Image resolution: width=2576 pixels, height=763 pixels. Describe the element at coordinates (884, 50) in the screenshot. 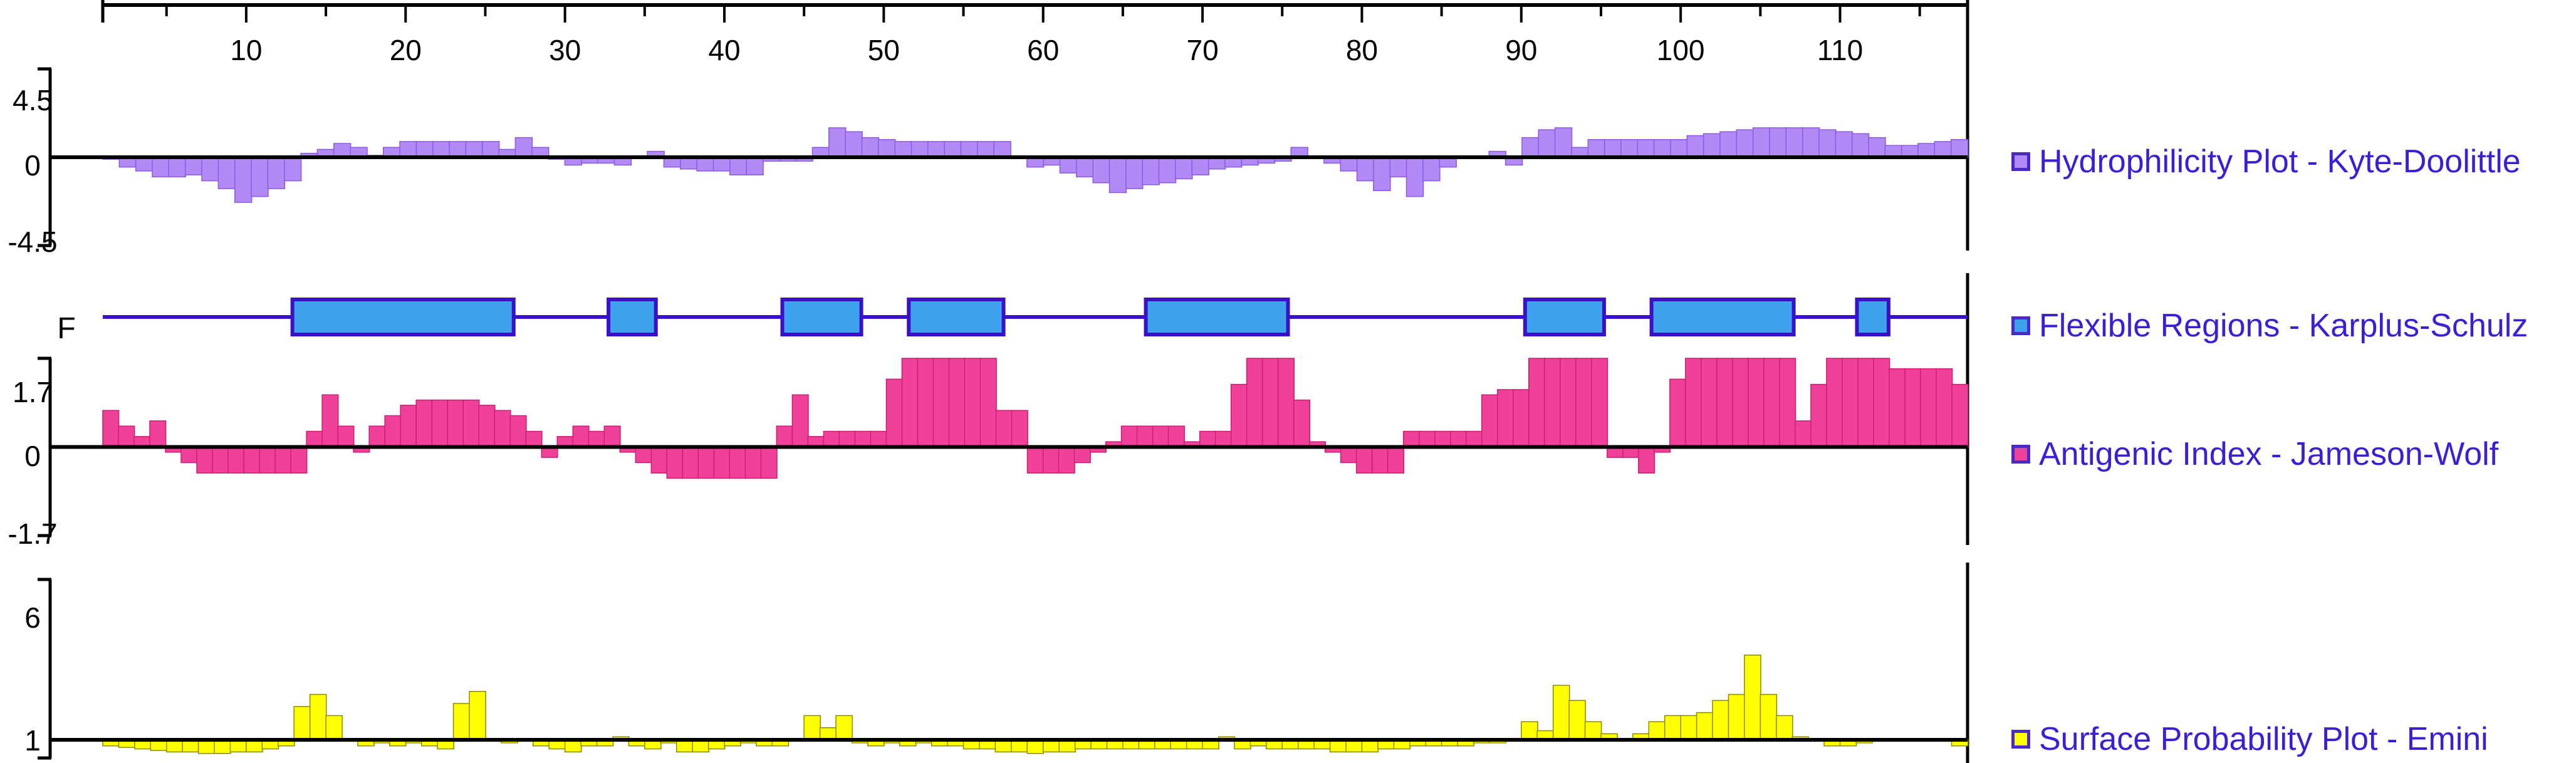

I see `x-tick-label: 50` at that location.